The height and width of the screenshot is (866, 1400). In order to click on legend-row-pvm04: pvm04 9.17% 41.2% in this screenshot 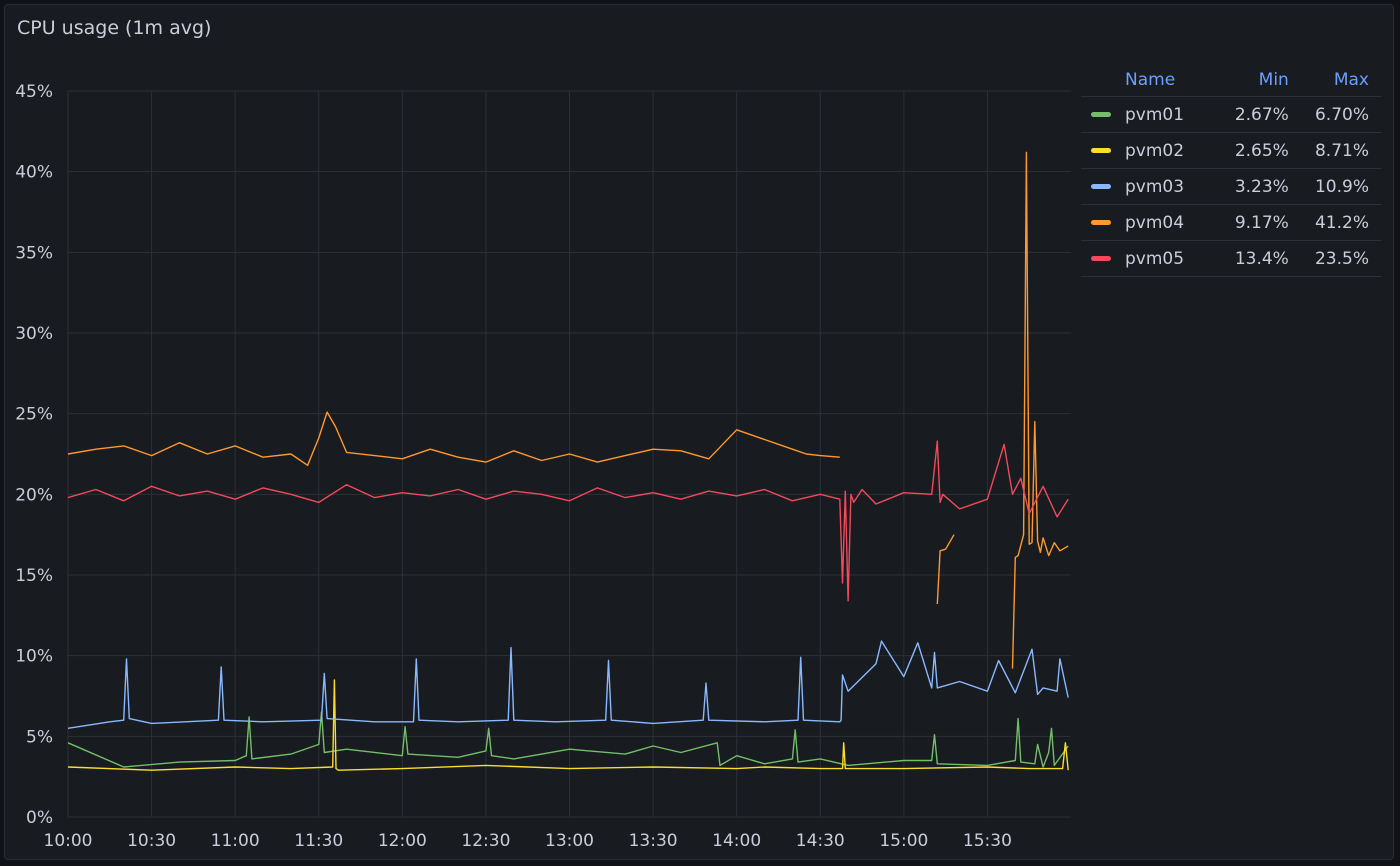, I will do `click(1231, 222)`.